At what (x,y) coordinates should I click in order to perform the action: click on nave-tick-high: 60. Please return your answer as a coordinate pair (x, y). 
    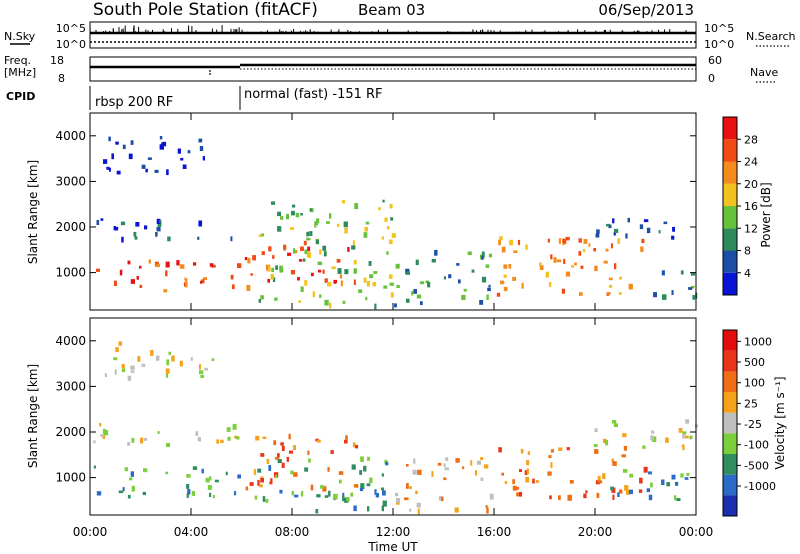
    Looking at the image, I should click on (715, 60).